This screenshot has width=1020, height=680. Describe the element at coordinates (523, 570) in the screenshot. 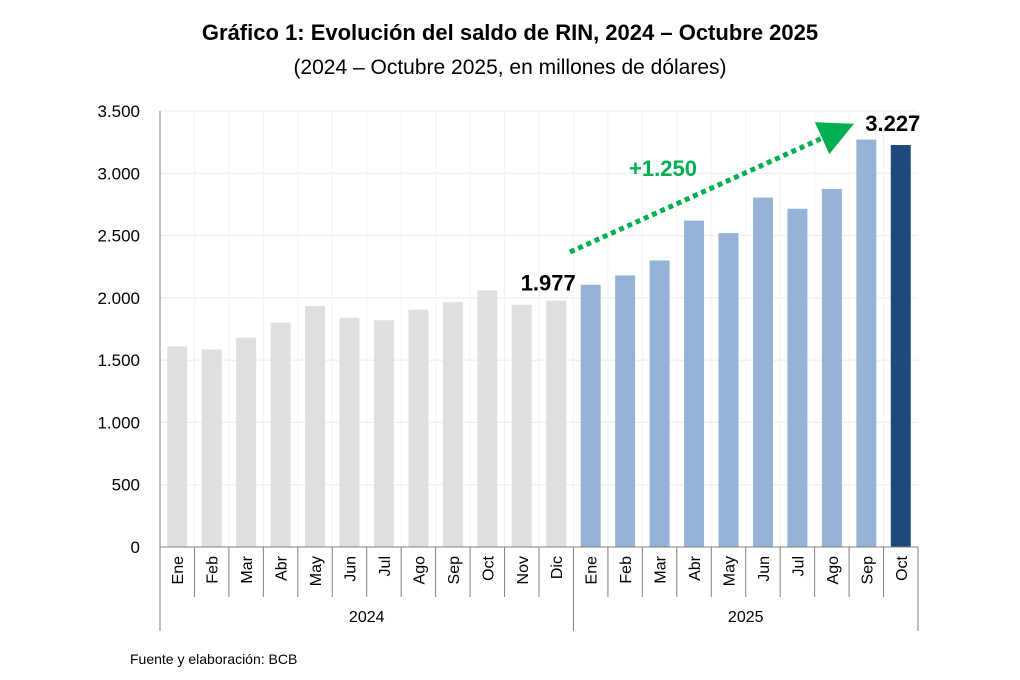

I see `x-tick-label: Nov` at that location.